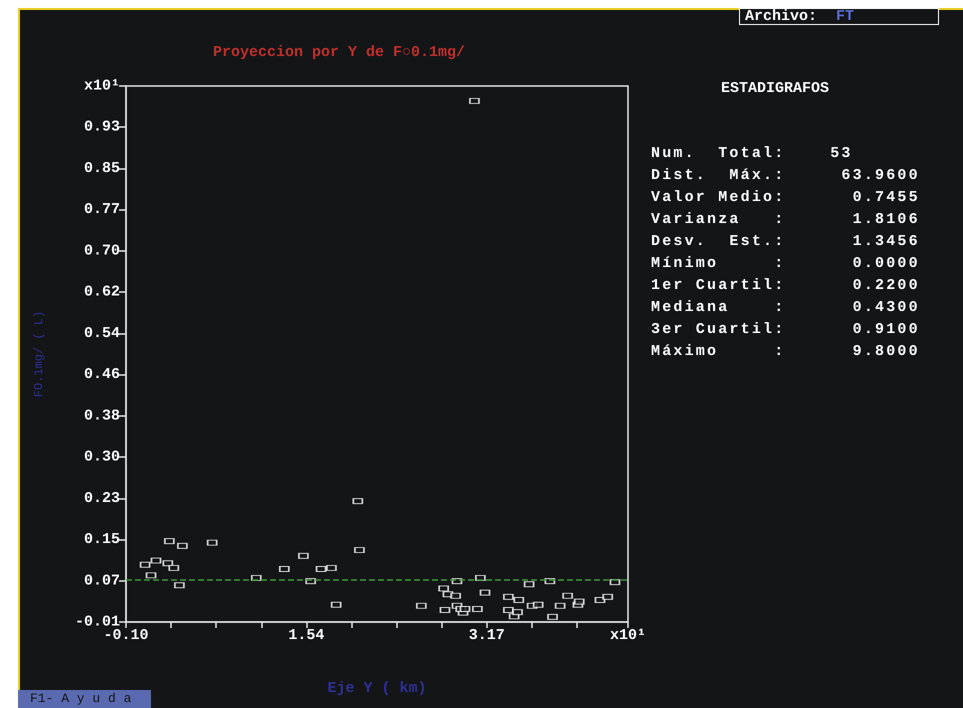  I want to click on y-tick-label: x10¹, so click(102, 86).